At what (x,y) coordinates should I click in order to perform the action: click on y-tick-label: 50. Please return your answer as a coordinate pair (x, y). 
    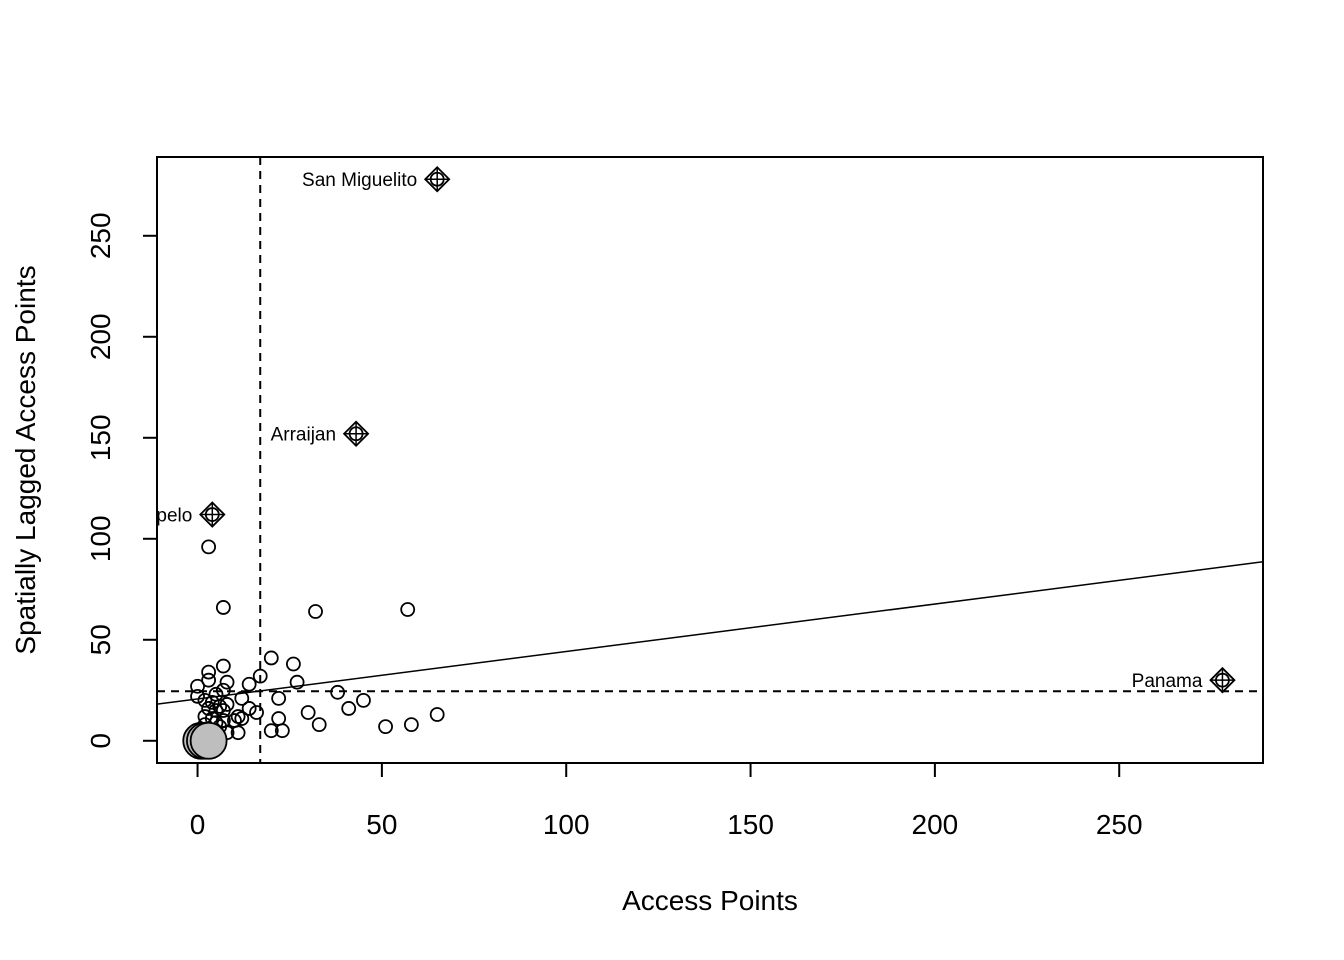
    Looking at the image, I should click on (100, 639).